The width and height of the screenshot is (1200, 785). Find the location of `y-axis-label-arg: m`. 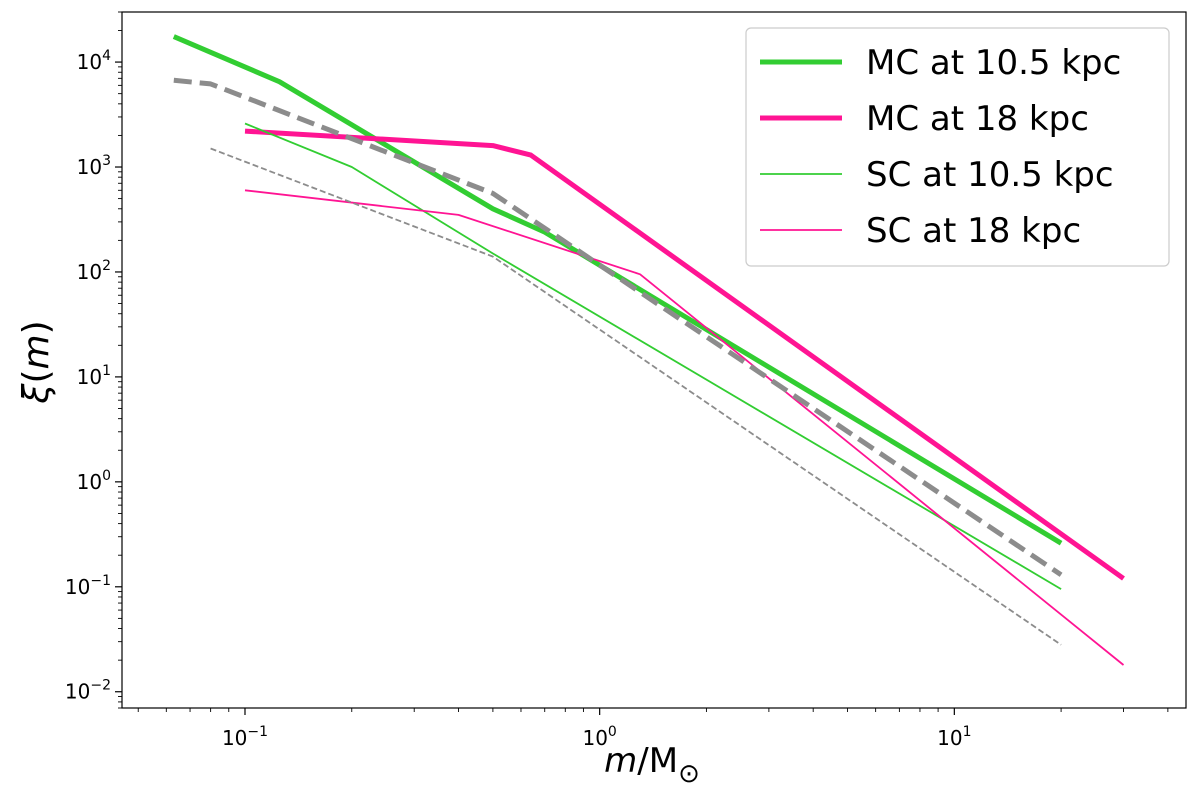

y-axis-label-arg: m is located at coordinates (36, 351).